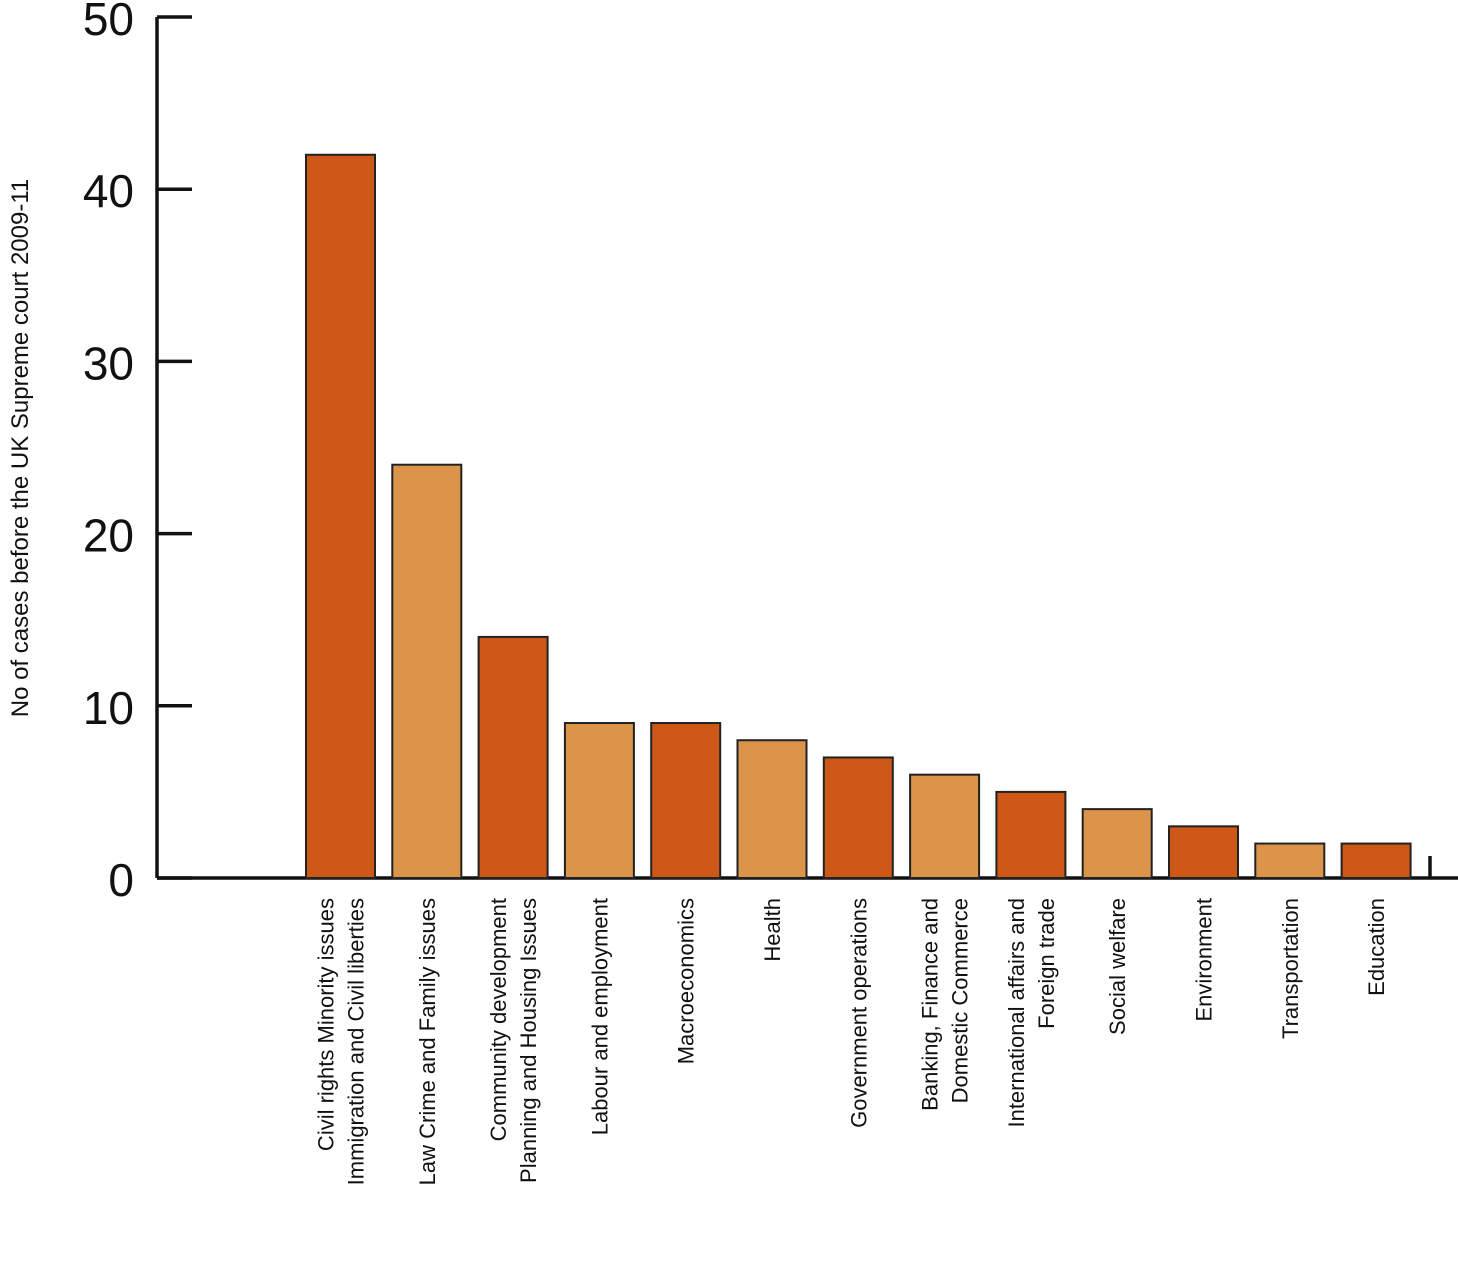 Image resolution: width=1458 pixels, height=1270 pixels. Describe the element at coordinates (1016, 1013) in the screenshot. I see `x-tick-label-line: International affairs and` at that location.